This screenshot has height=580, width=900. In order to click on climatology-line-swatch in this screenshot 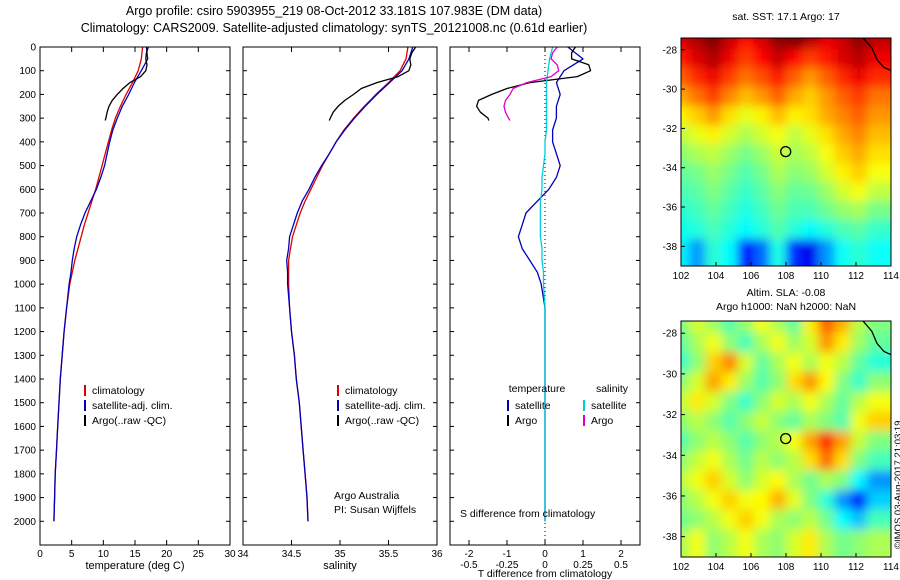, I will do `click(338, 390)`.